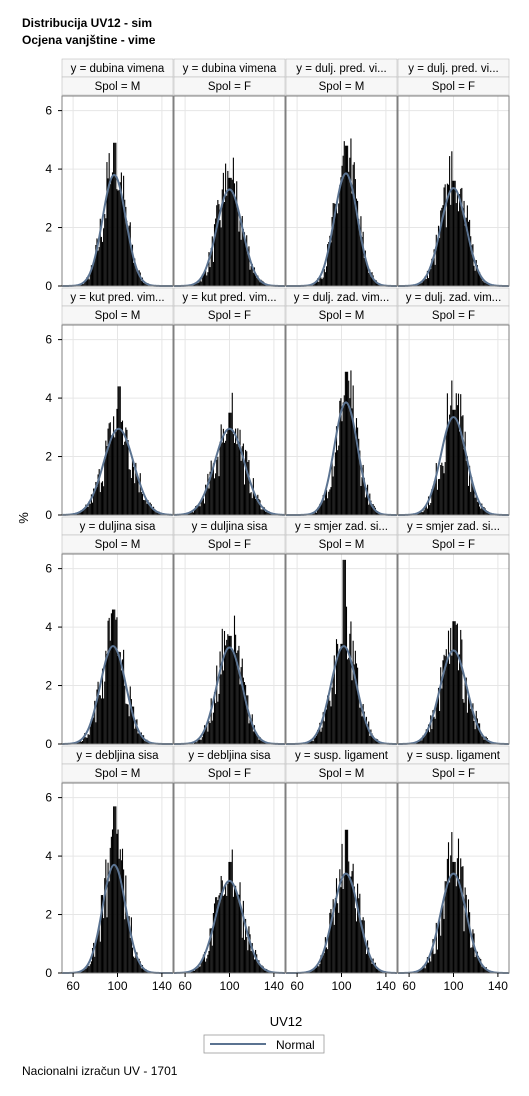 The width and height of the screenshot is (529, 1096). I want to click on panel-variable-label: y = dubina vimena, so click(118, 69).